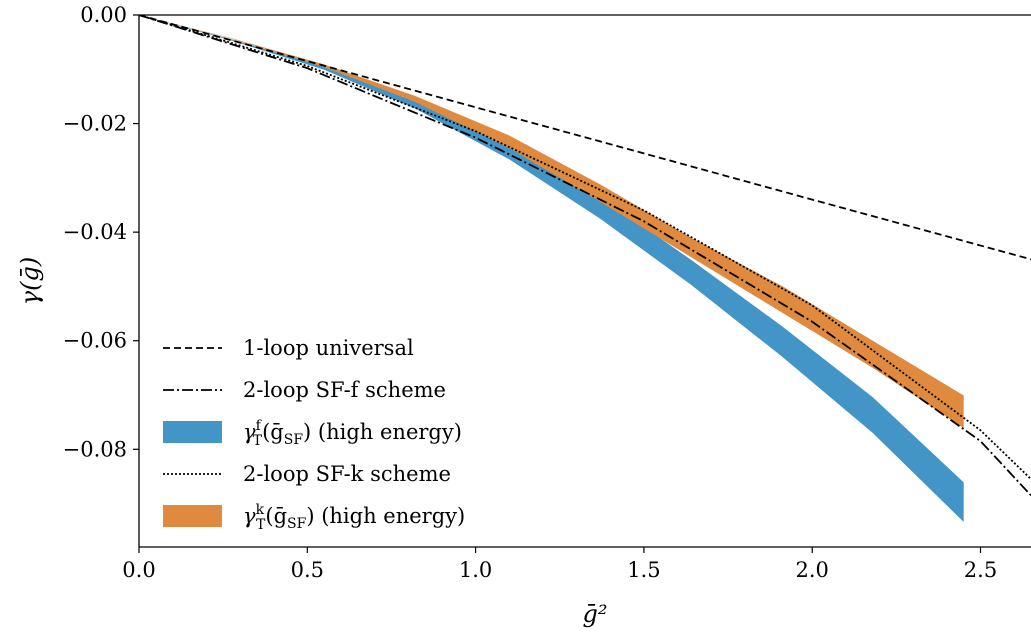 The height and width of the screenshot is (639, 1031). Describe the element at coordinates (95, 341) in the screenshot. I see `y-tick-label: −0.06` at that location.